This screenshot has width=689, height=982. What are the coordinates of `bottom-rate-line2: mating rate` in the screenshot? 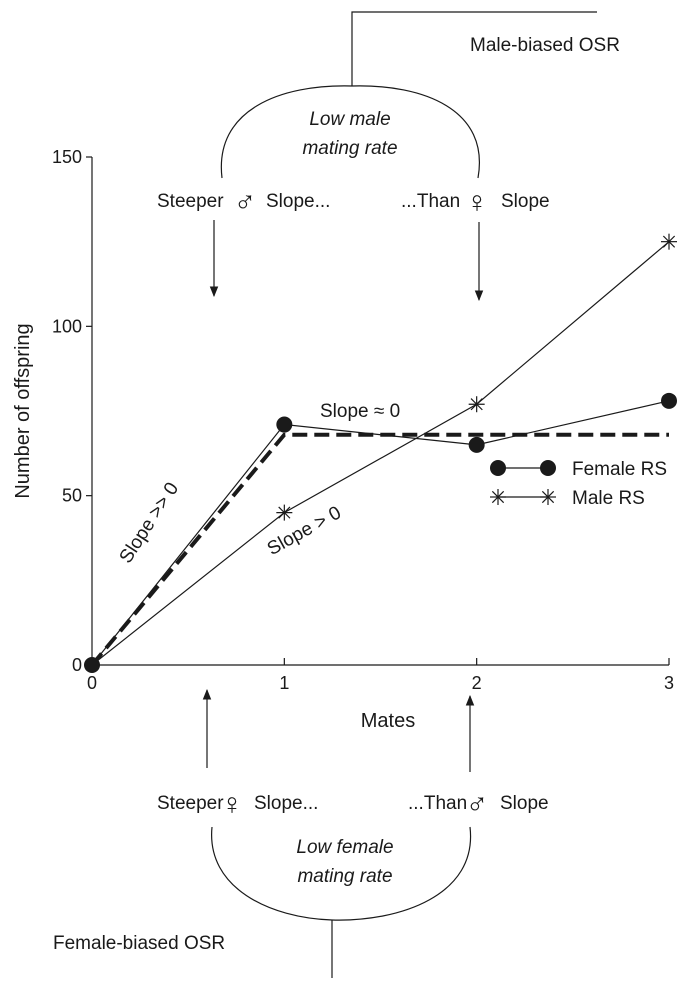 It's located at (344, 876).